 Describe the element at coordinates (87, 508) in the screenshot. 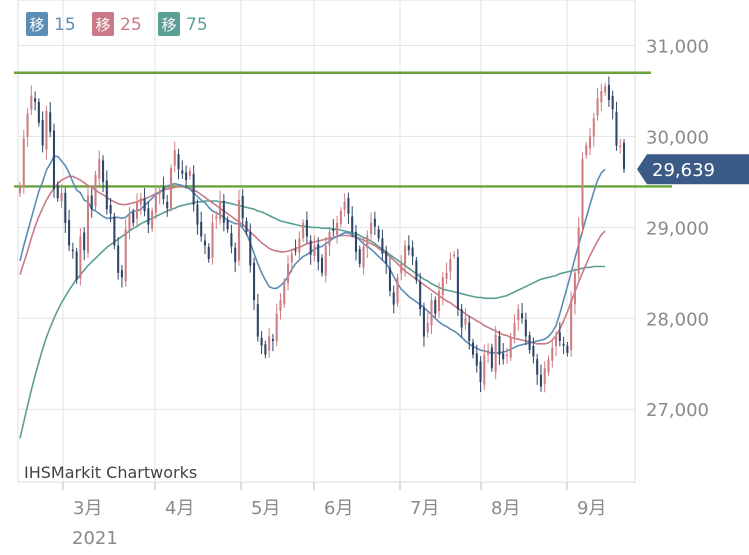

I see `x-tick-label: 3月` at that location.